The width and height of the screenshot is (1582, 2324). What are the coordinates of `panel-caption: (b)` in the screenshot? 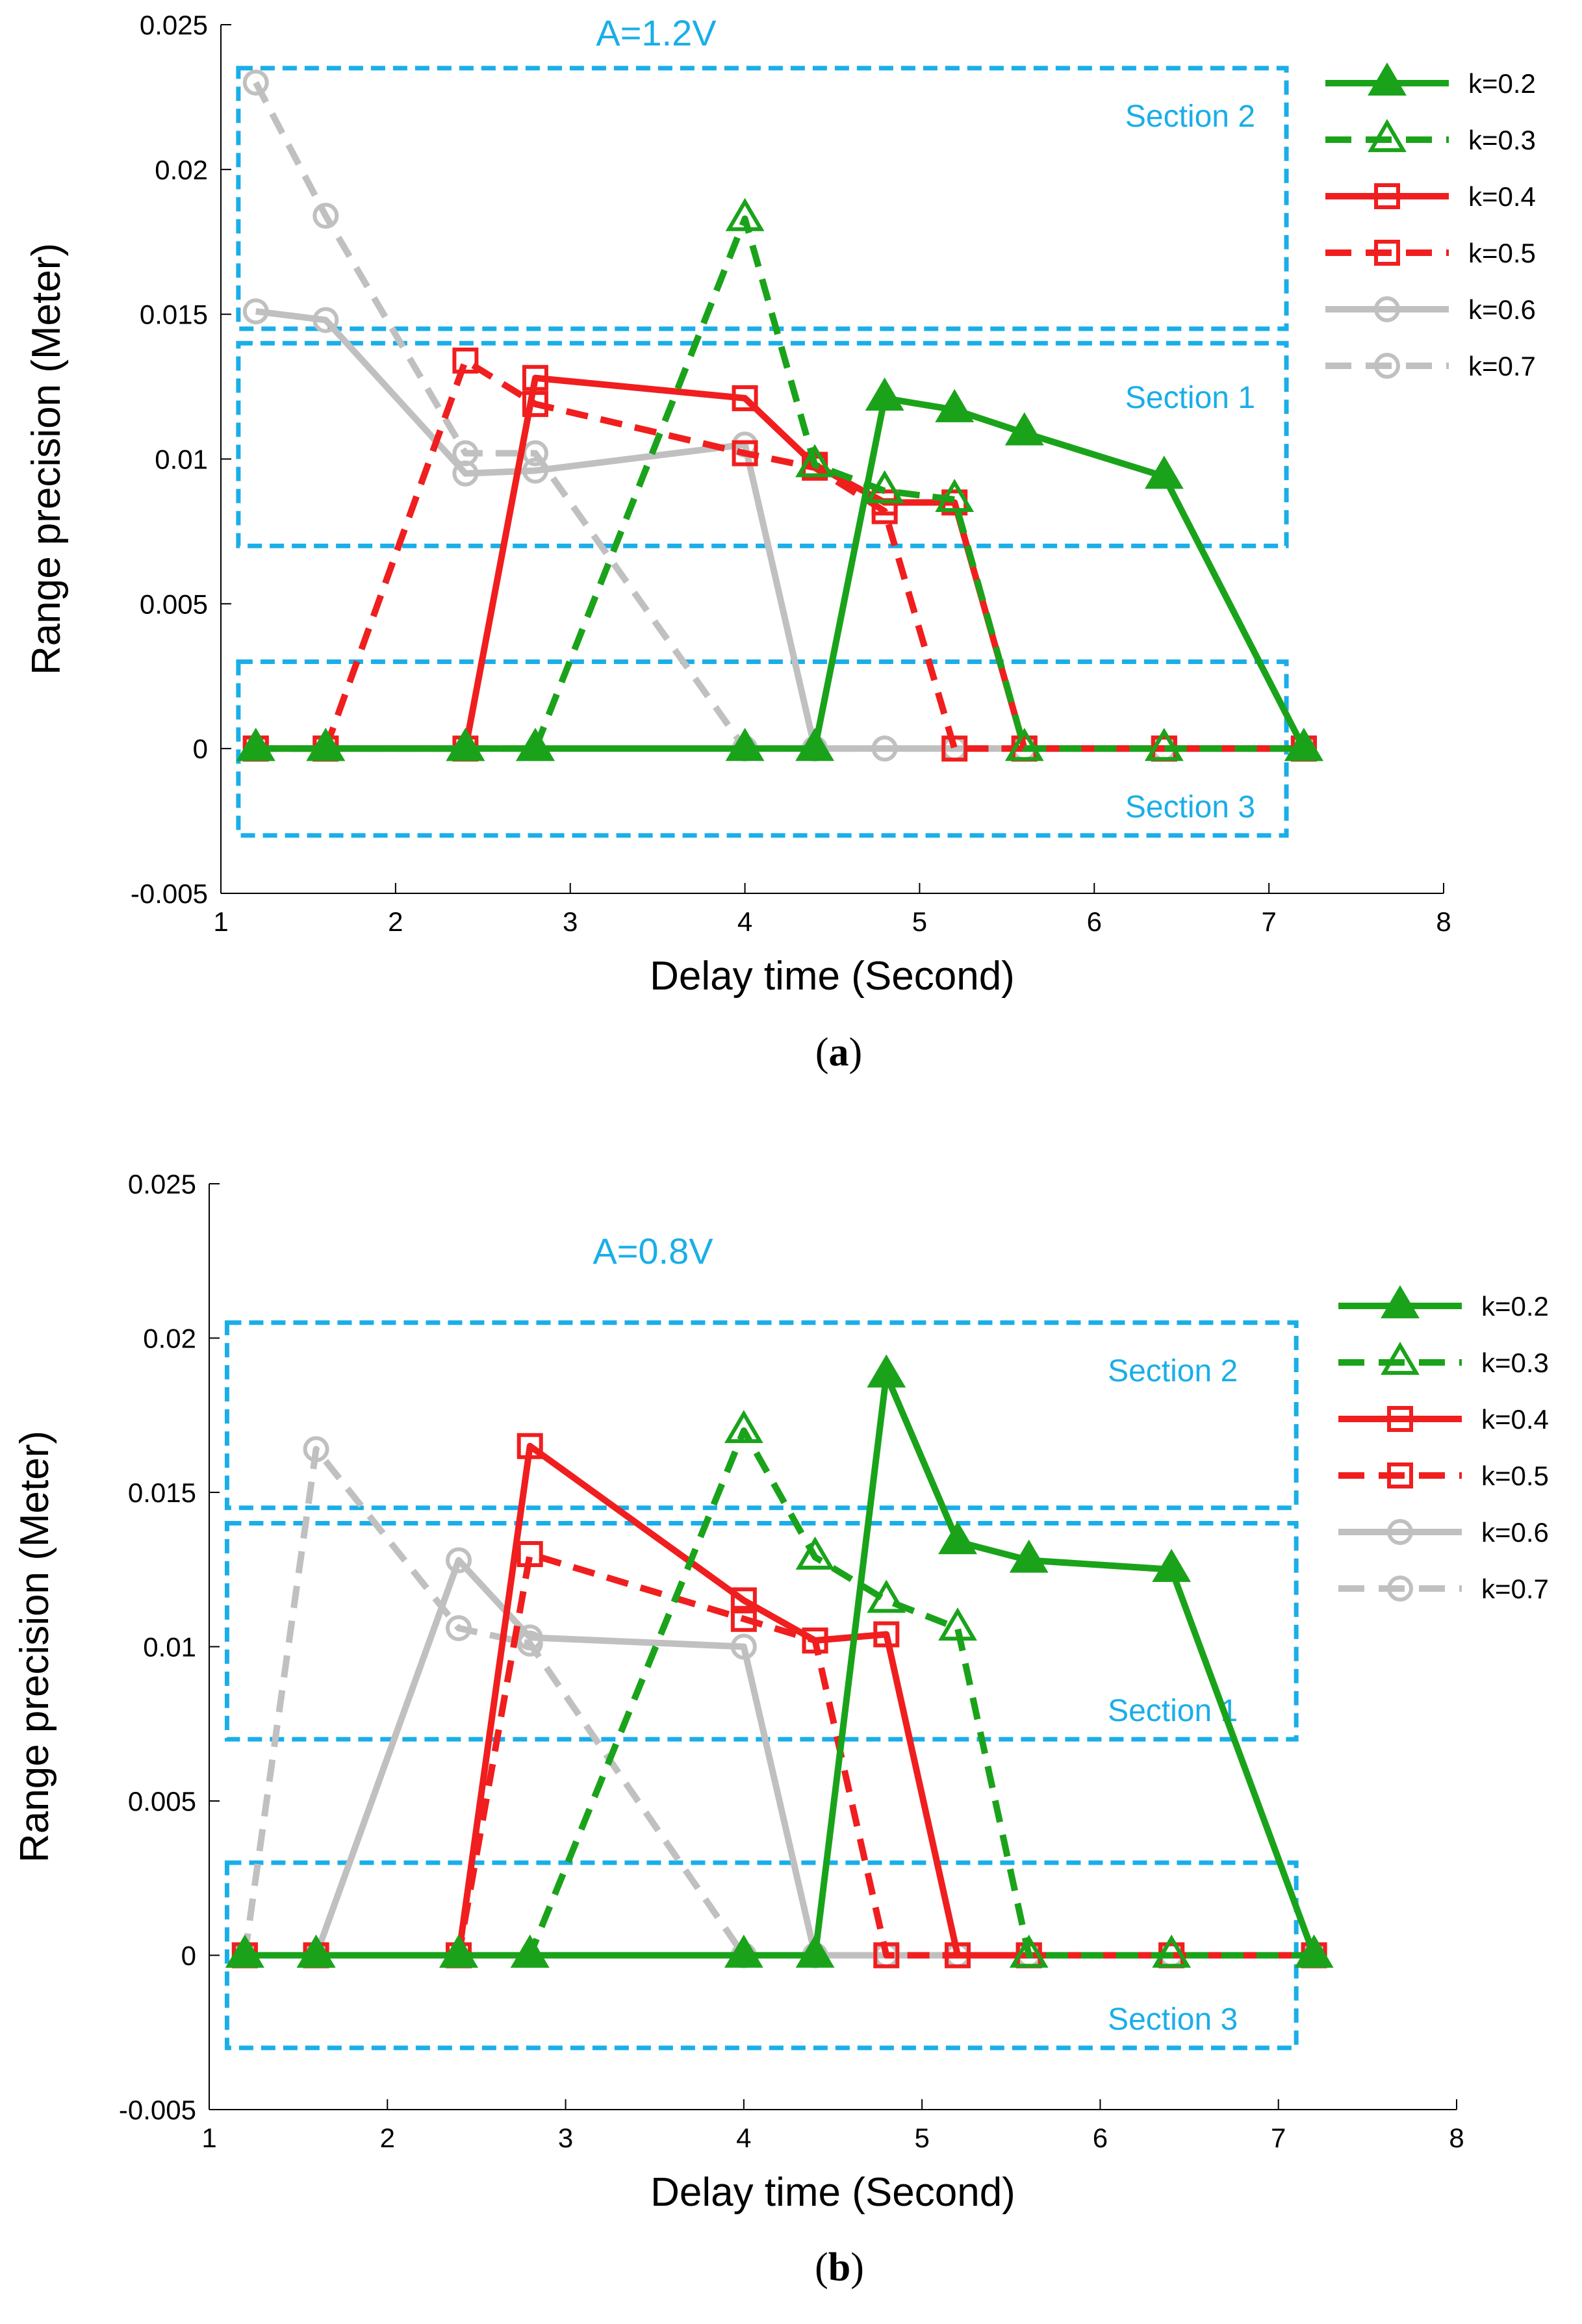 It's located at (840, 2267).